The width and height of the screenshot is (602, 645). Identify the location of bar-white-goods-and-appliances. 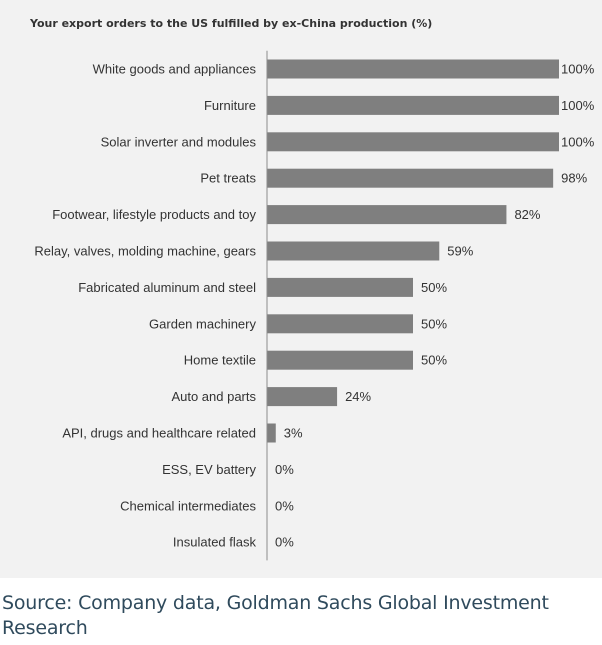
(413, 69).